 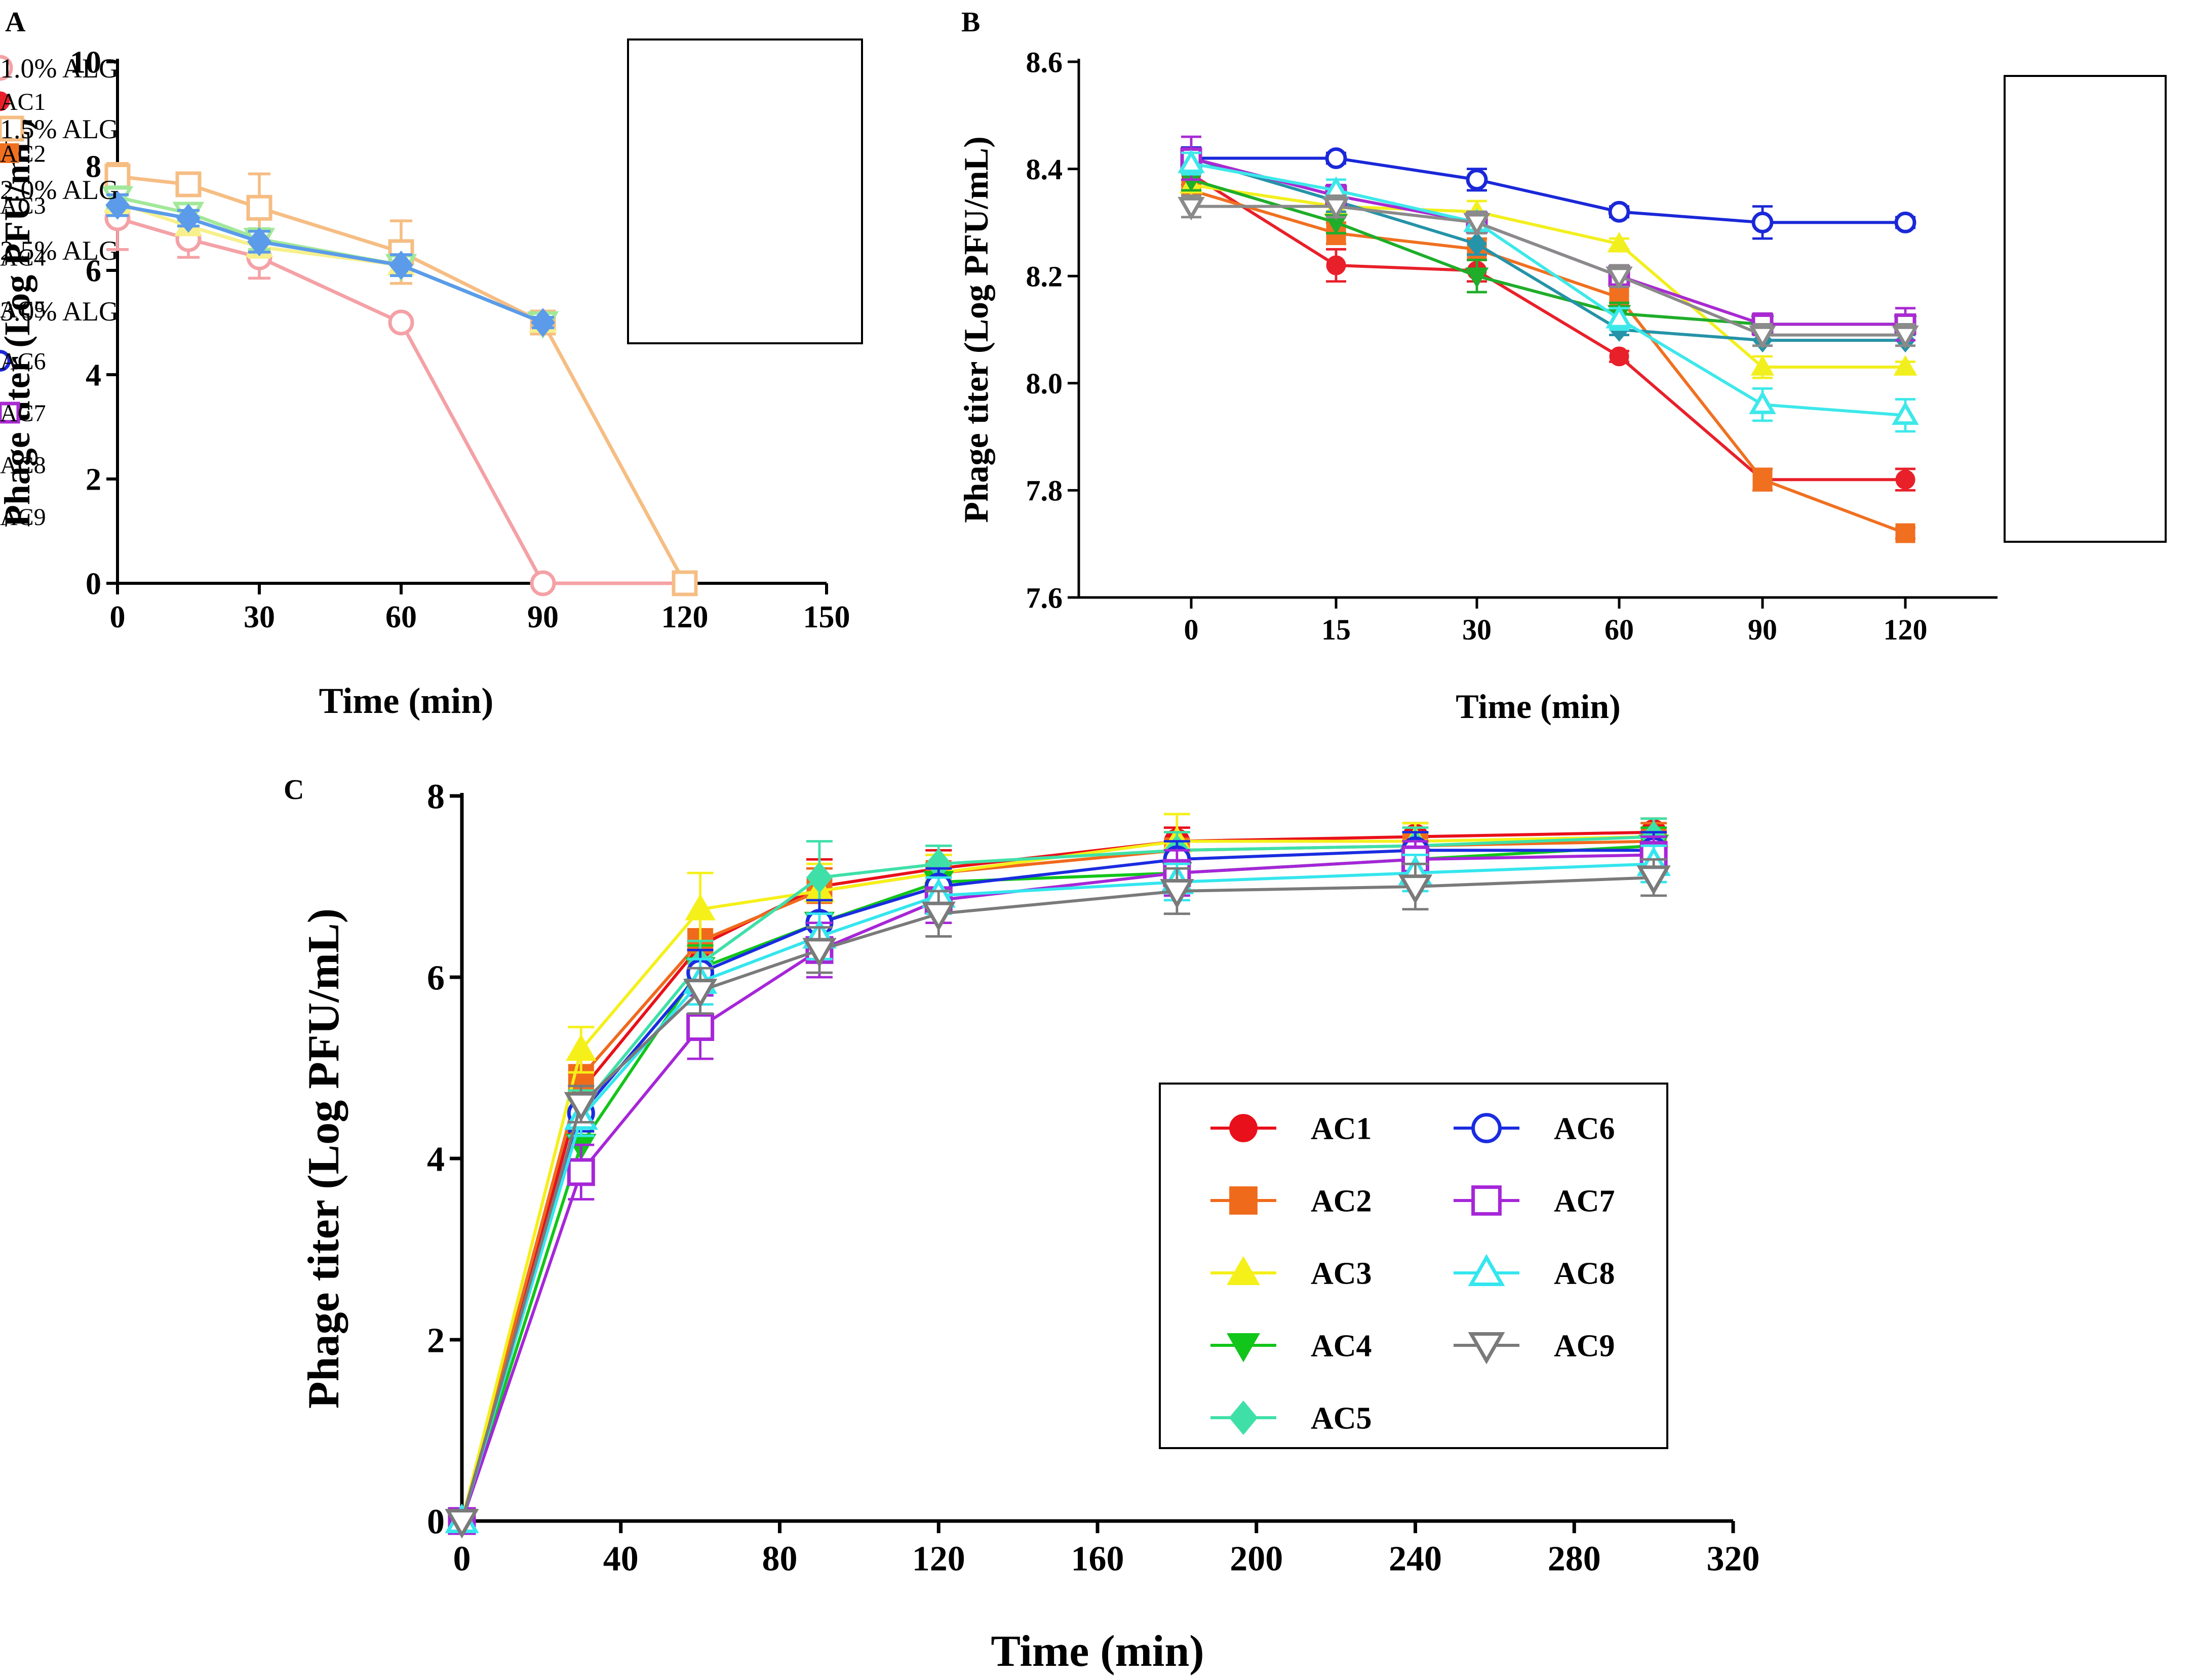 What do you see at coordinates (1336, 630) in the screenshot?
I see `x-tick-label: 15` at bounding box center [1336, 630].